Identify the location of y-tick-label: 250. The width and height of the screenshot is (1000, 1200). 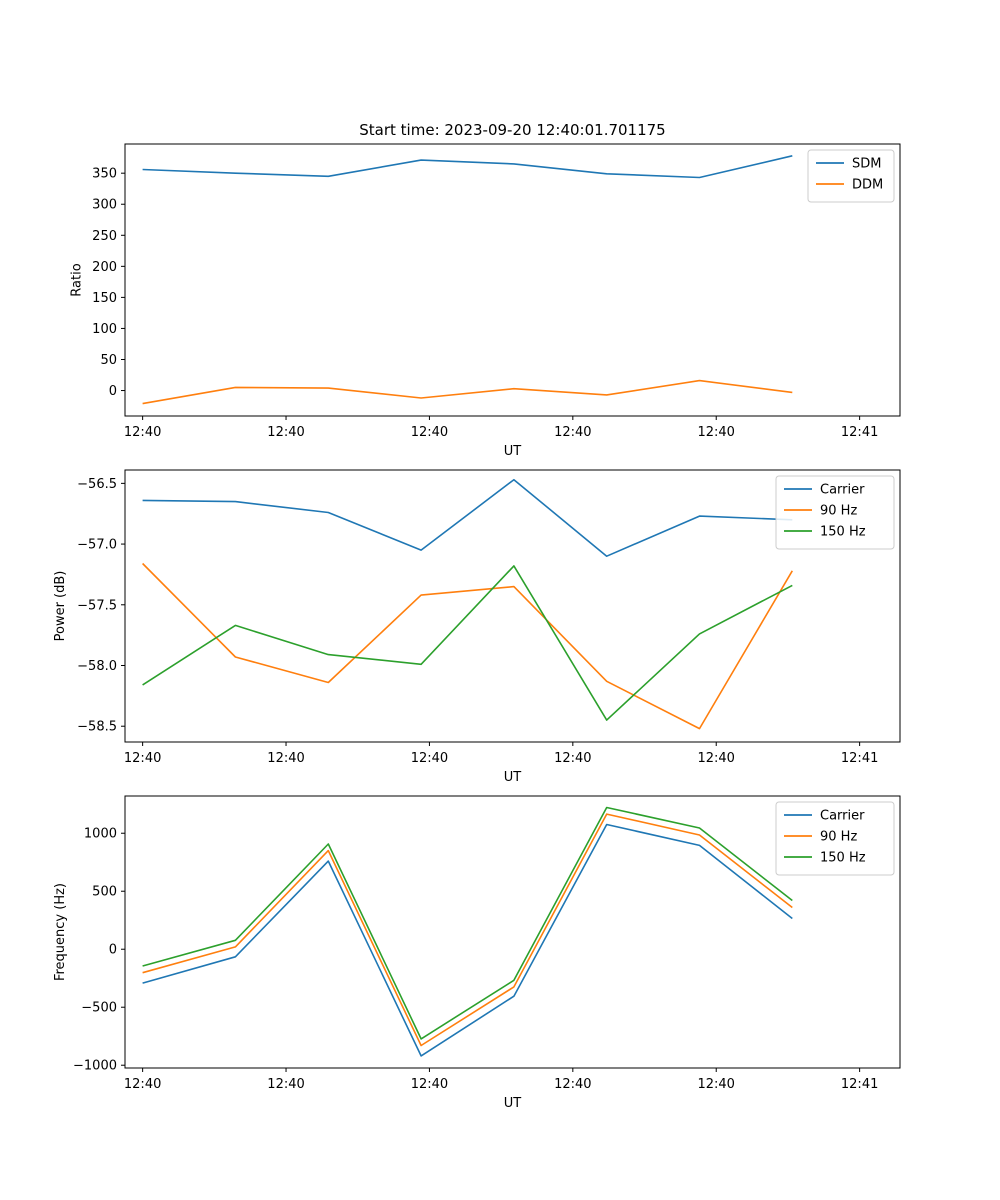
(104, 236).